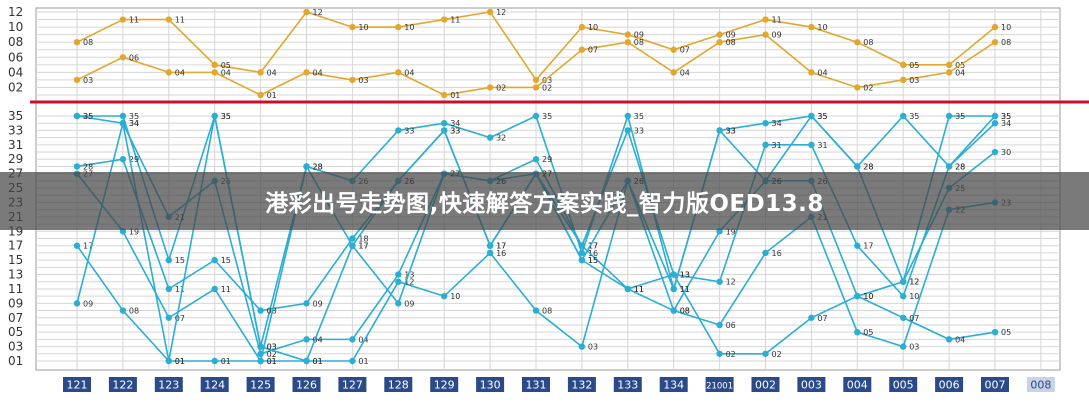 This screenshot has width=1089, height=404. I want to click on lower-y-tick: 15, so click(15, 260).